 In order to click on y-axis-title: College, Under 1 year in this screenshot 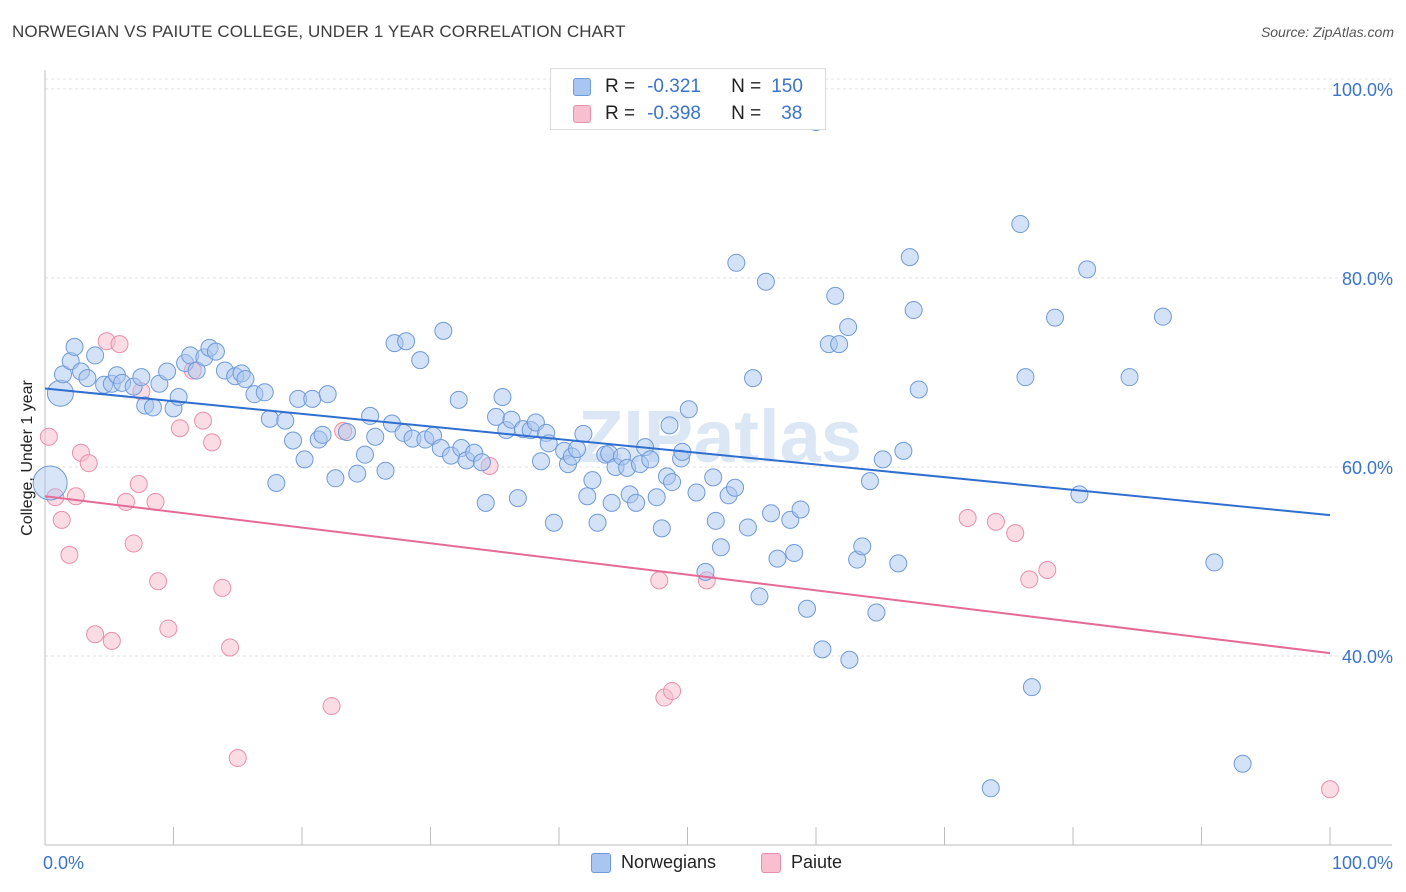, I will do `click(27, 458)`.